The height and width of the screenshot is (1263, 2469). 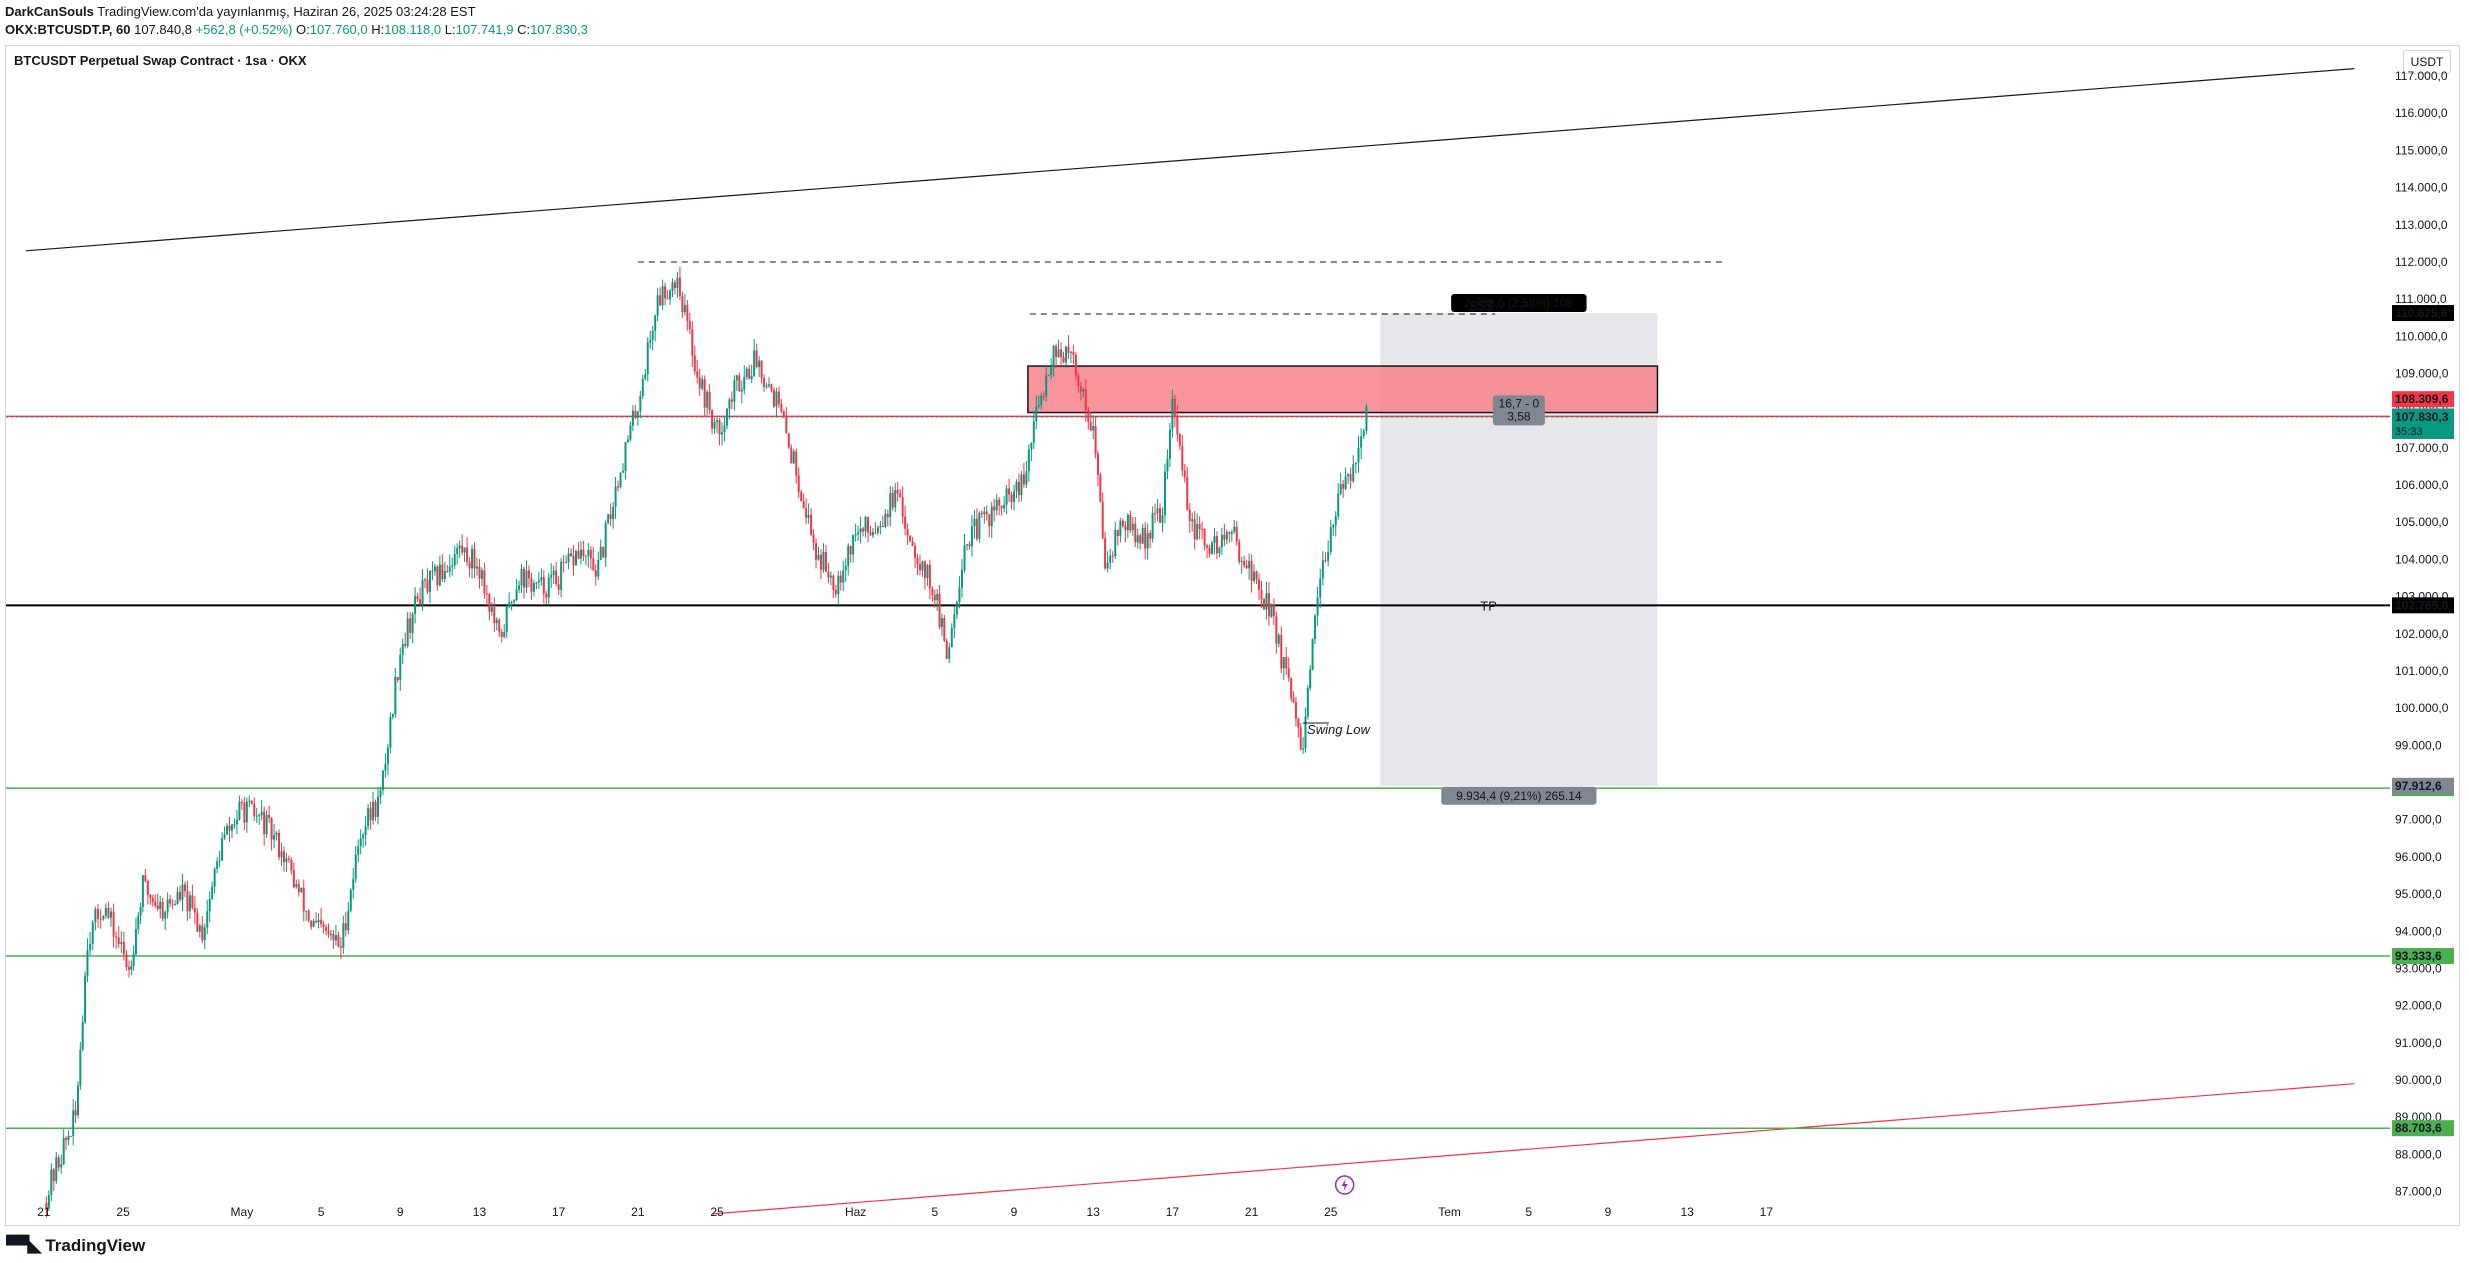 What do you see at coordinates (2427, 62) in the screenshot?
I see `currency-button: USDT` at bounding box center [2427, 62].